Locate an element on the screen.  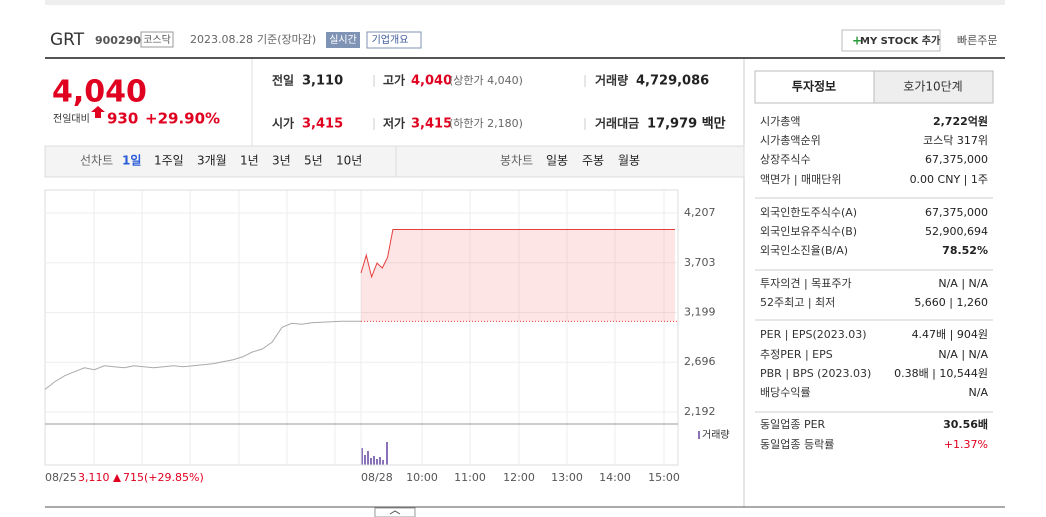
collapse-icon is located at coordinates (395, 512).